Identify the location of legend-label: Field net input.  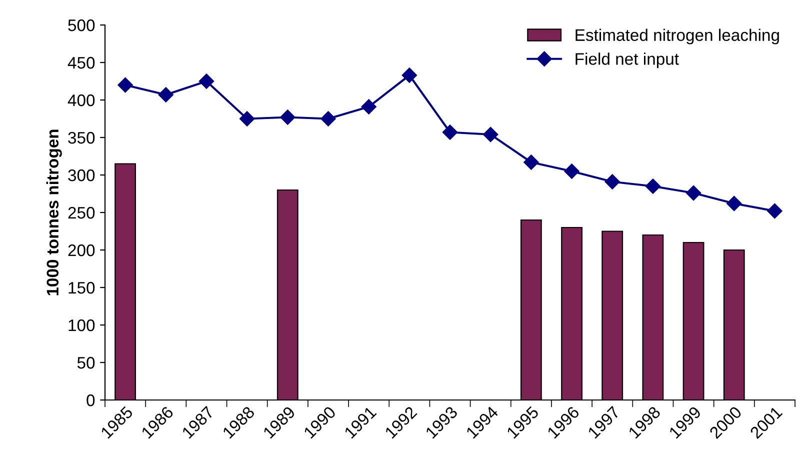
(627, 60).